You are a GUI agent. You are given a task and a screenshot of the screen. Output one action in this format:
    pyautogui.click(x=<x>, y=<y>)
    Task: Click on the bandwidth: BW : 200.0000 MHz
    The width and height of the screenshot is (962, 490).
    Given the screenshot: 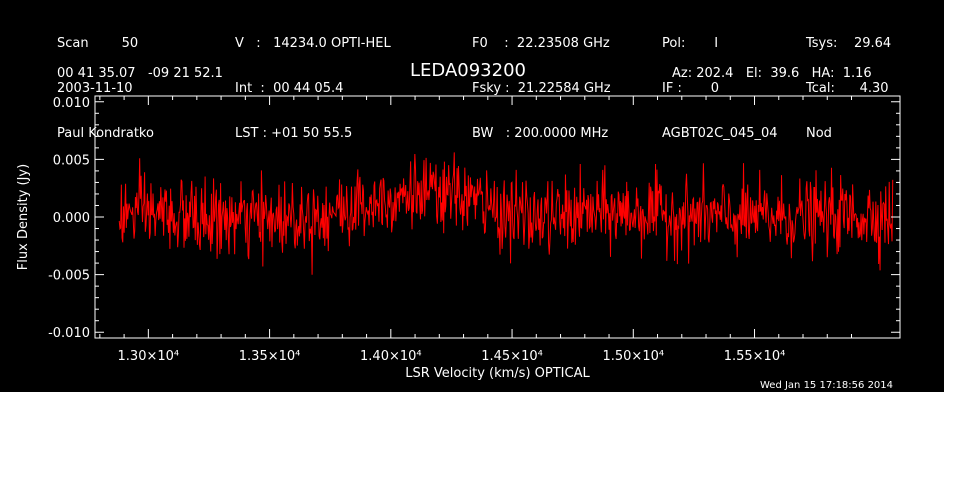 What is the action you would take?
    pyautogui.click(x=540, y=133)
    